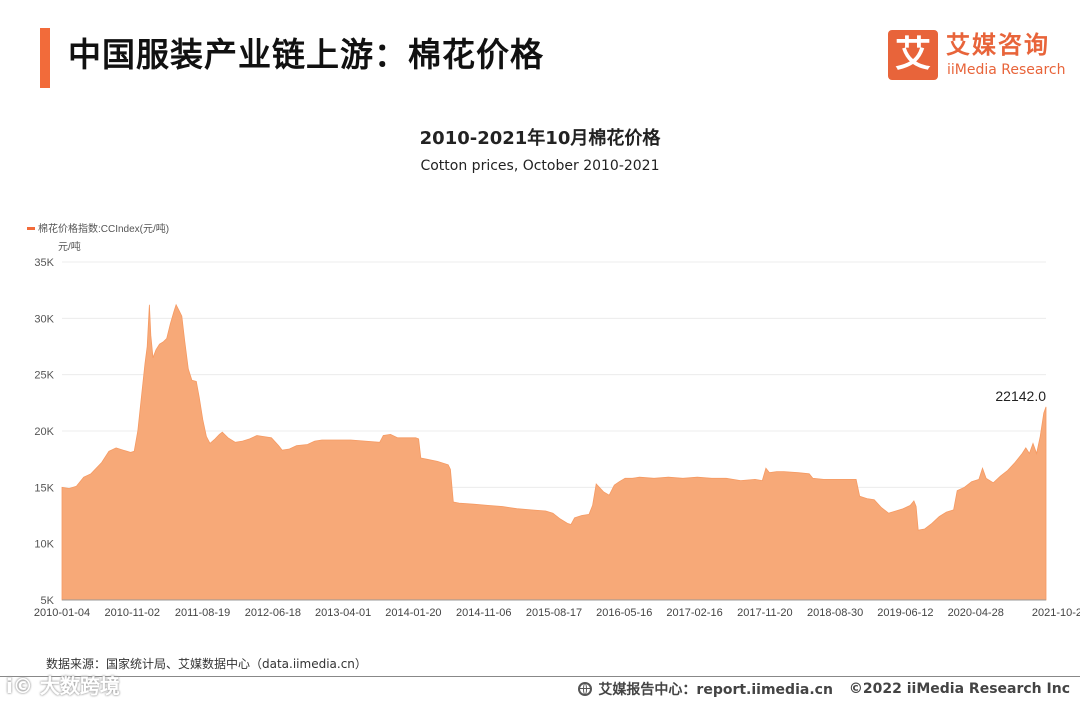  I want to click on x-tick-label: 2013-04-01, so click(343, 613).